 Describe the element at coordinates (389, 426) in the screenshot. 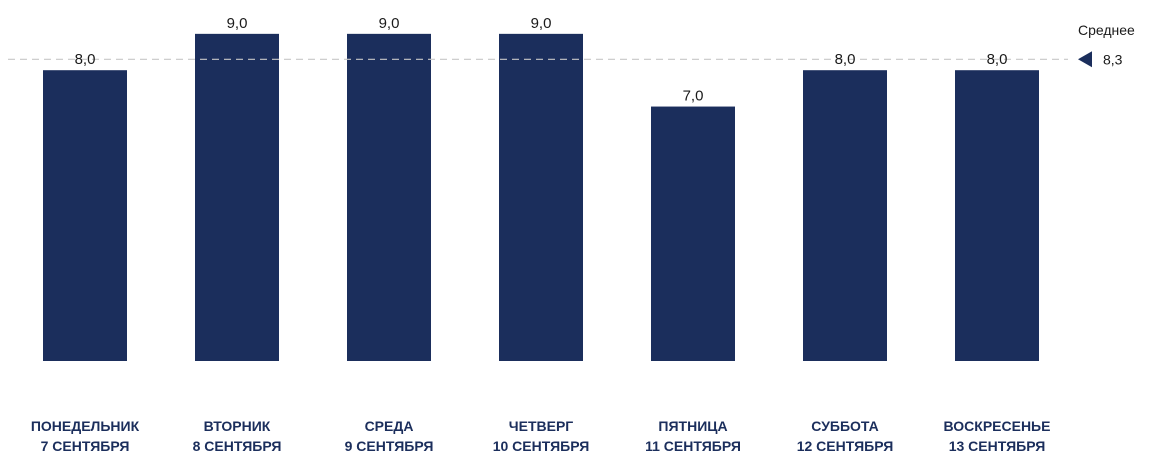

I see `category-day-label-3: СРЕДА` at that location.